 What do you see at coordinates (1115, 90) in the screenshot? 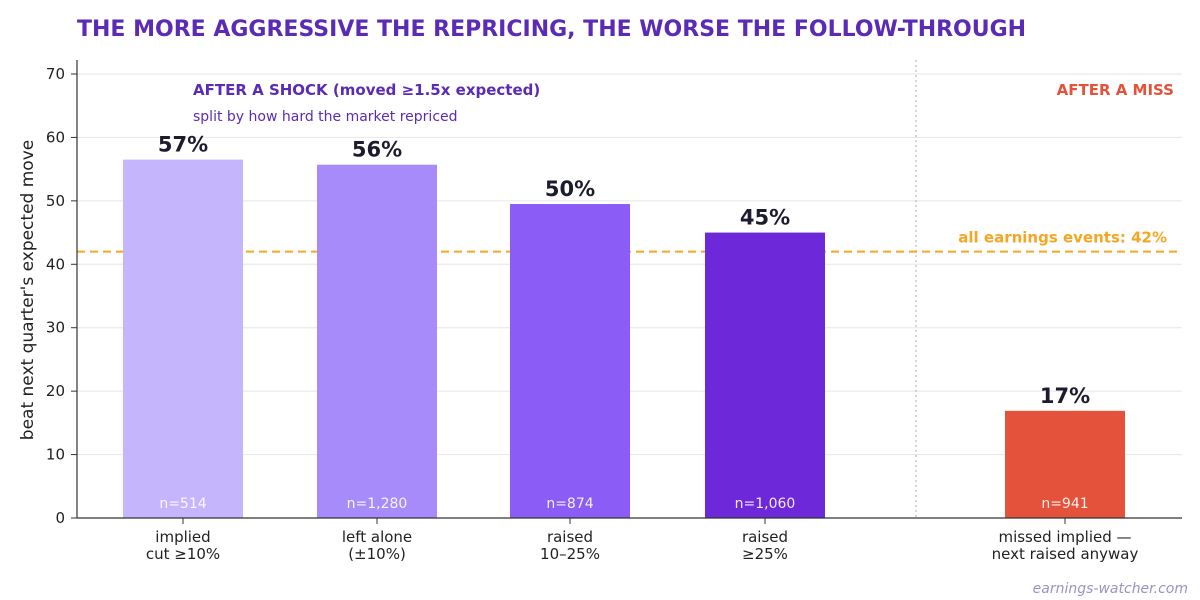
I see `miss-heading: AFTER A MISS` at bounding box center [1115, 90].